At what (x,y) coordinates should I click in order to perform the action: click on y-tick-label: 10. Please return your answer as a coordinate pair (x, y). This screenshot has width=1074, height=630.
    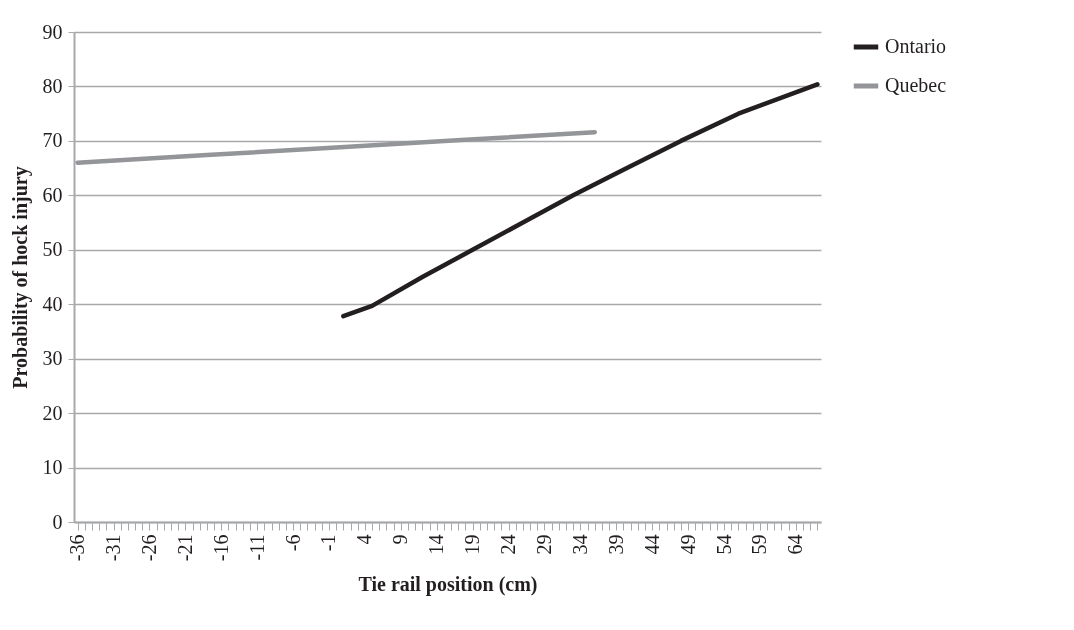
    Looking at the image, I should click on (52, 467).